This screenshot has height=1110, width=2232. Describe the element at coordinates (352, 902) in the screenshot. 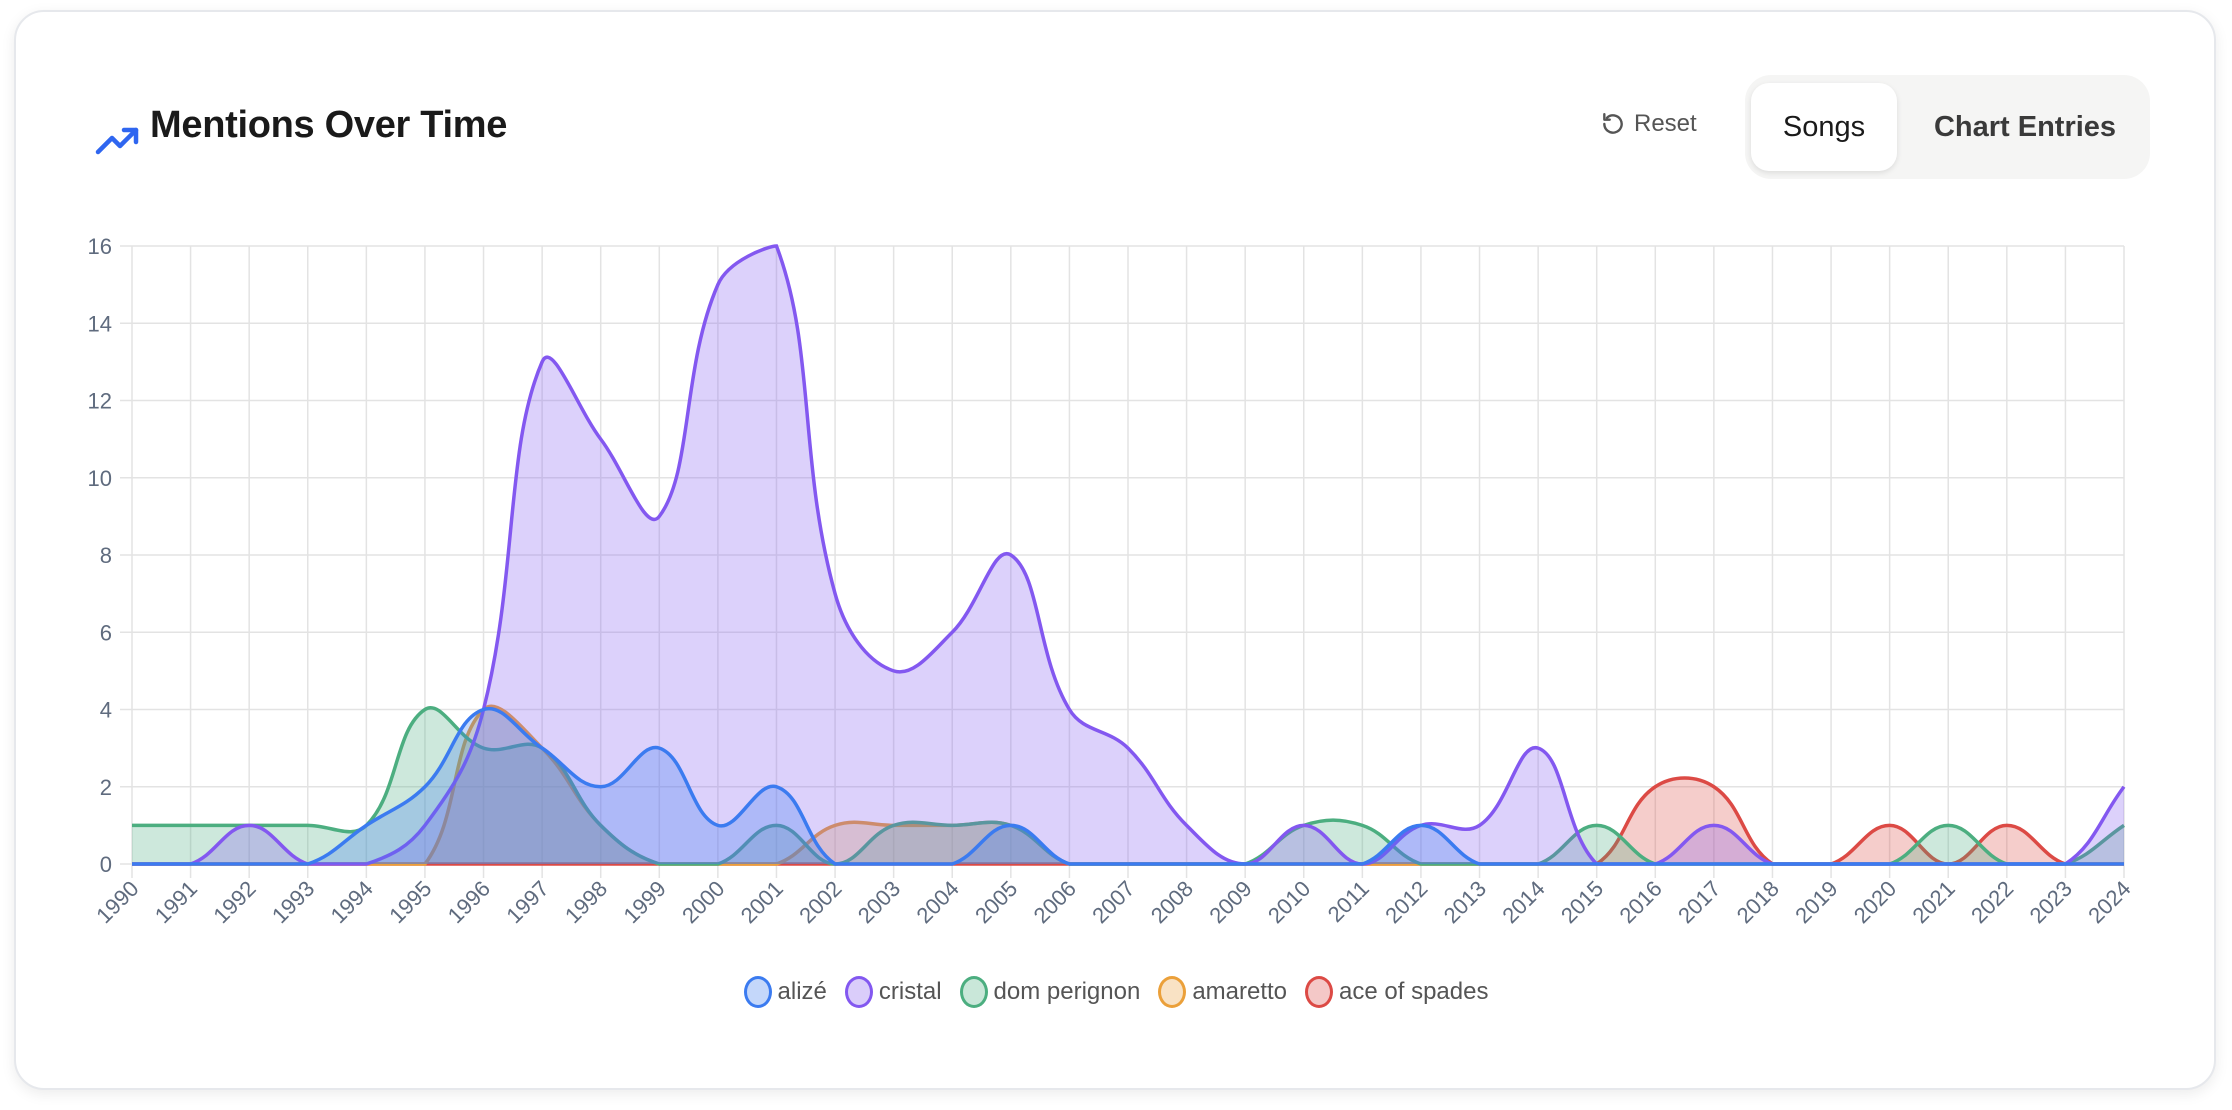

I see `x-tick-label: 1994` at that location.